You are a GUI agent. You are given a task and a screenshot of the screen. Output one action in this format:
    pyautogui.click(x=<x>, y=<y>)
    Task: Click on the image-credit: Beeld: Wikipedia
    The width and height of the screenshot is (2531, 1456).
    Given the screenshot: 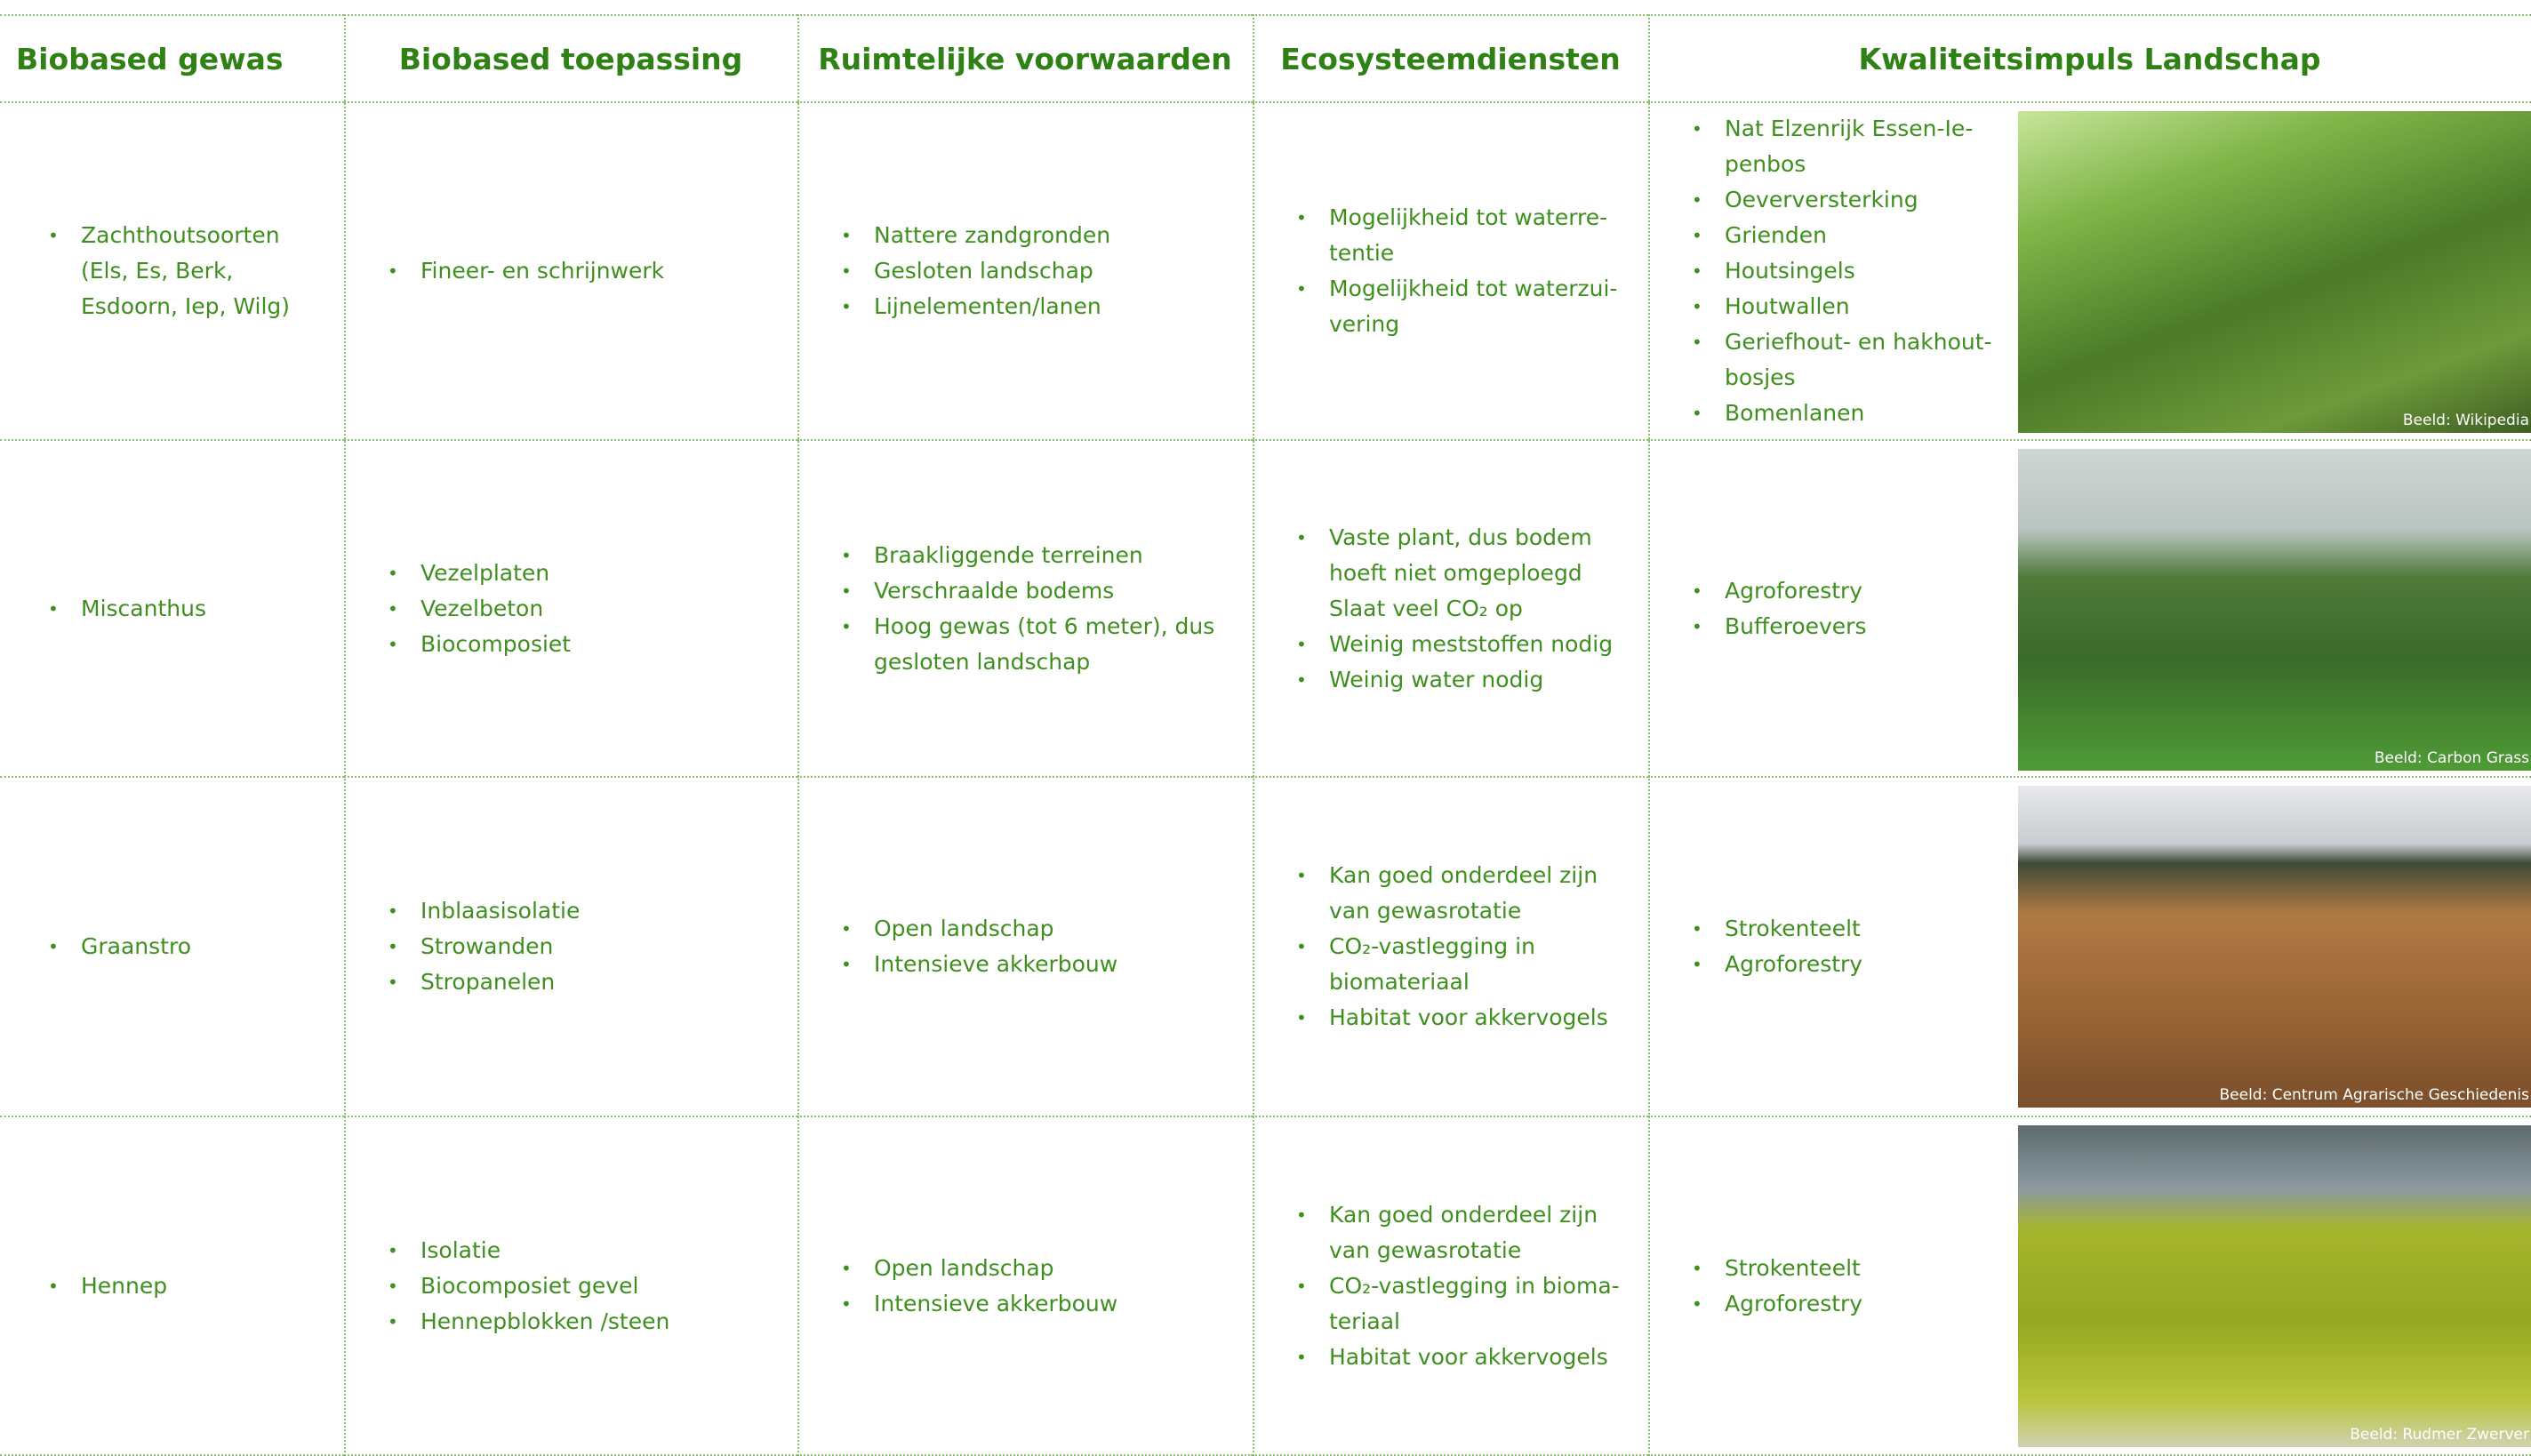 What is the action you would take?
    pyautogui.click(x=2466, y=420)
    